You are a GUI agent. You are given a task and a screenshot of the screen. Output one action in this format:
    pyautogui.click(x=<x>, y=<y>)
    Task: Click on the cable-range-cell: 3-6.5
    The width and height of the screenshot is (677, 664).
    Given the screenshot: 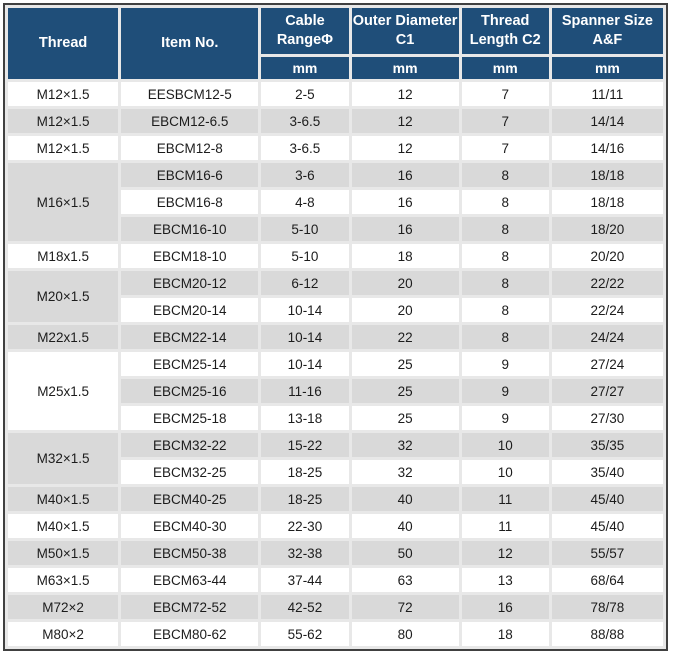 What is the action you would take?
    pyautogui.click(x=305, y=148)
    